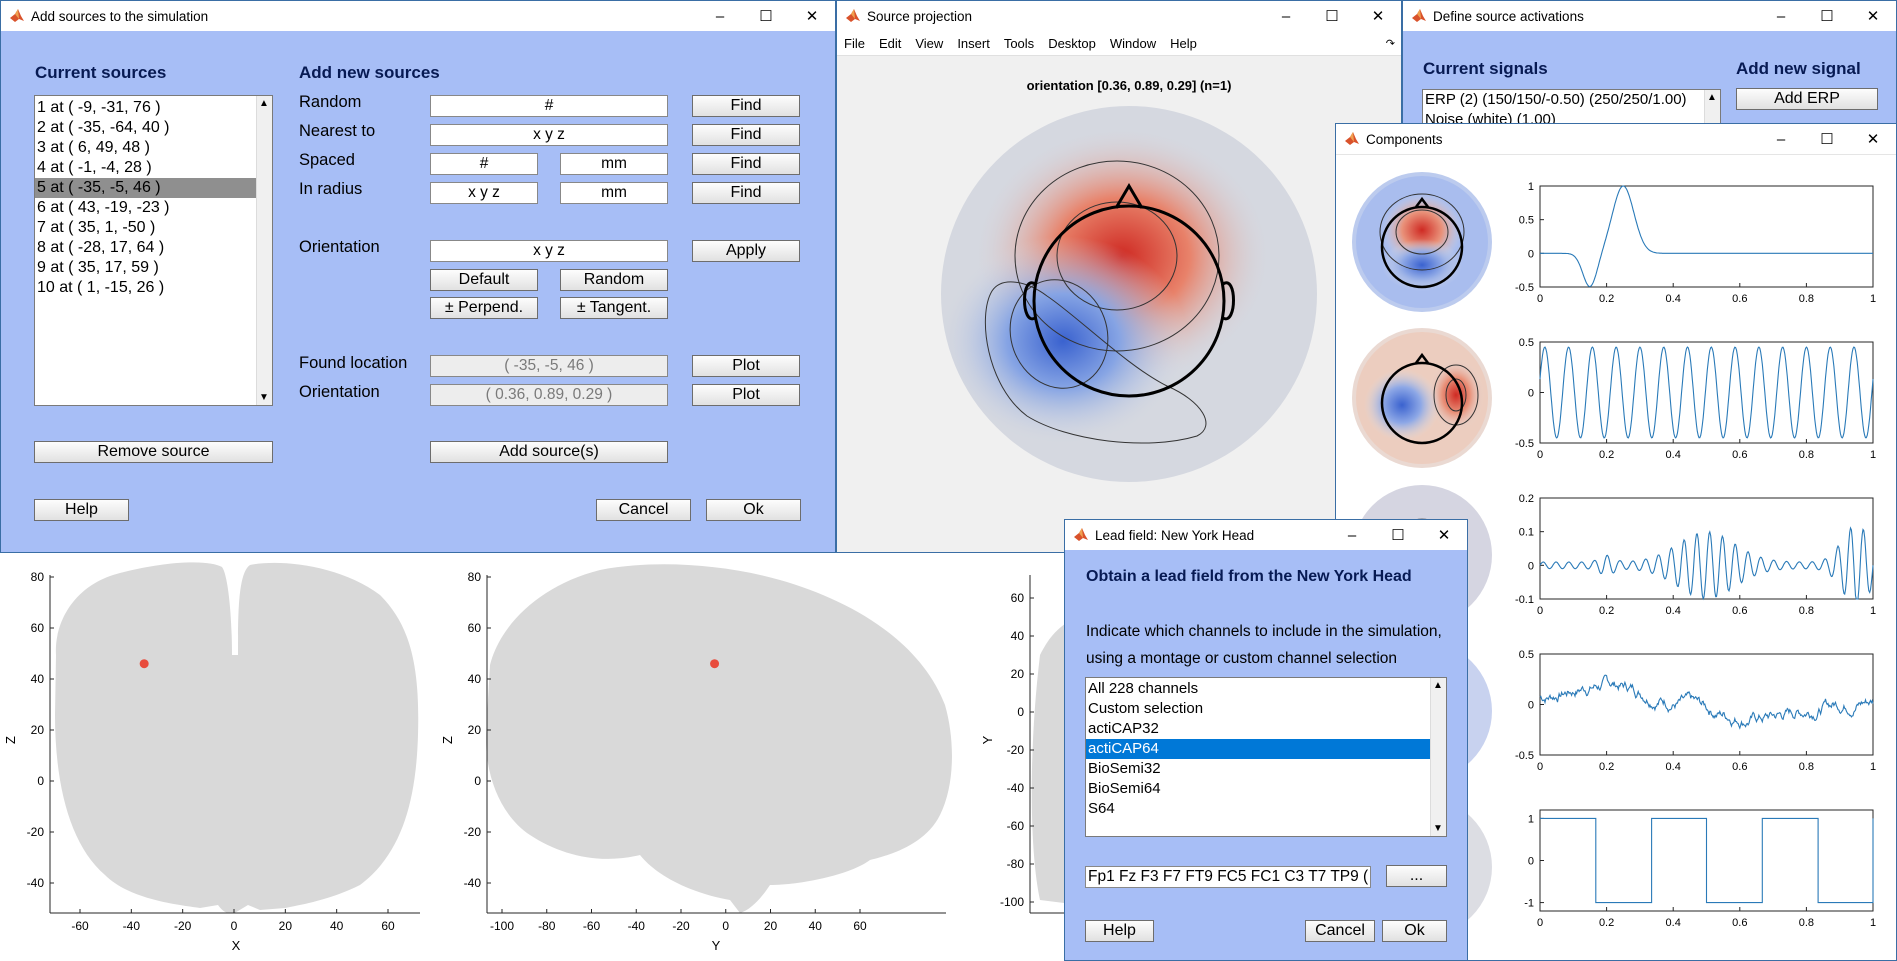  Describe the element at coordinates (94, 167) in the screenshot. I see `source-list-item: 4 at ( -1, -4, 28 )` at that location.